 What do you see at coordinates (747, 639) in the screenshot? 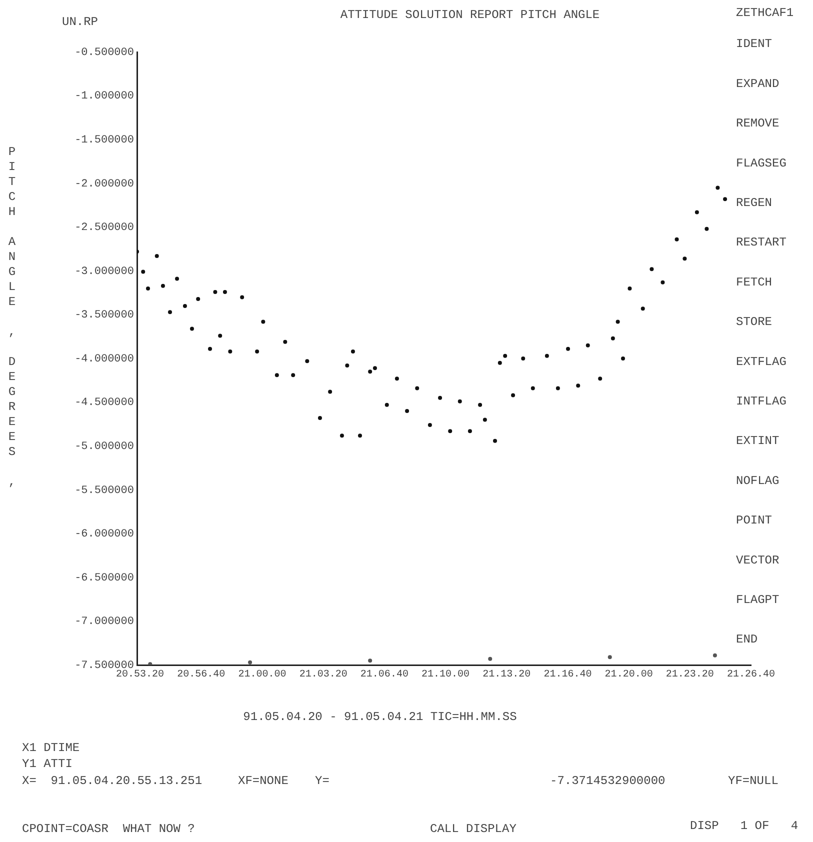
I see `annotation: END` at bounding box center [747, 639].